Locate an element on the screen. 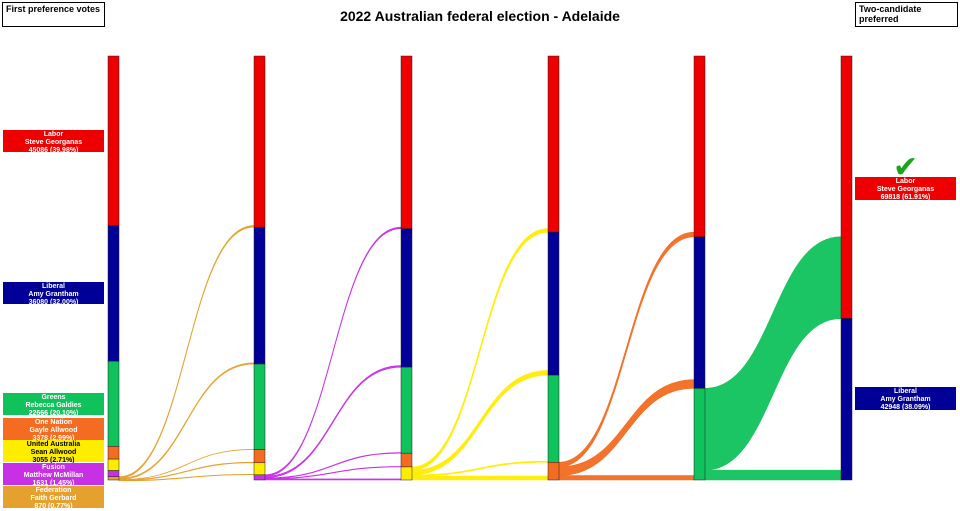 This screenshot has height=511, width=960. label-first_preferences-labor: Labor Steve Georganas 45086 (39.98%) is located at coordinates (53, 142).